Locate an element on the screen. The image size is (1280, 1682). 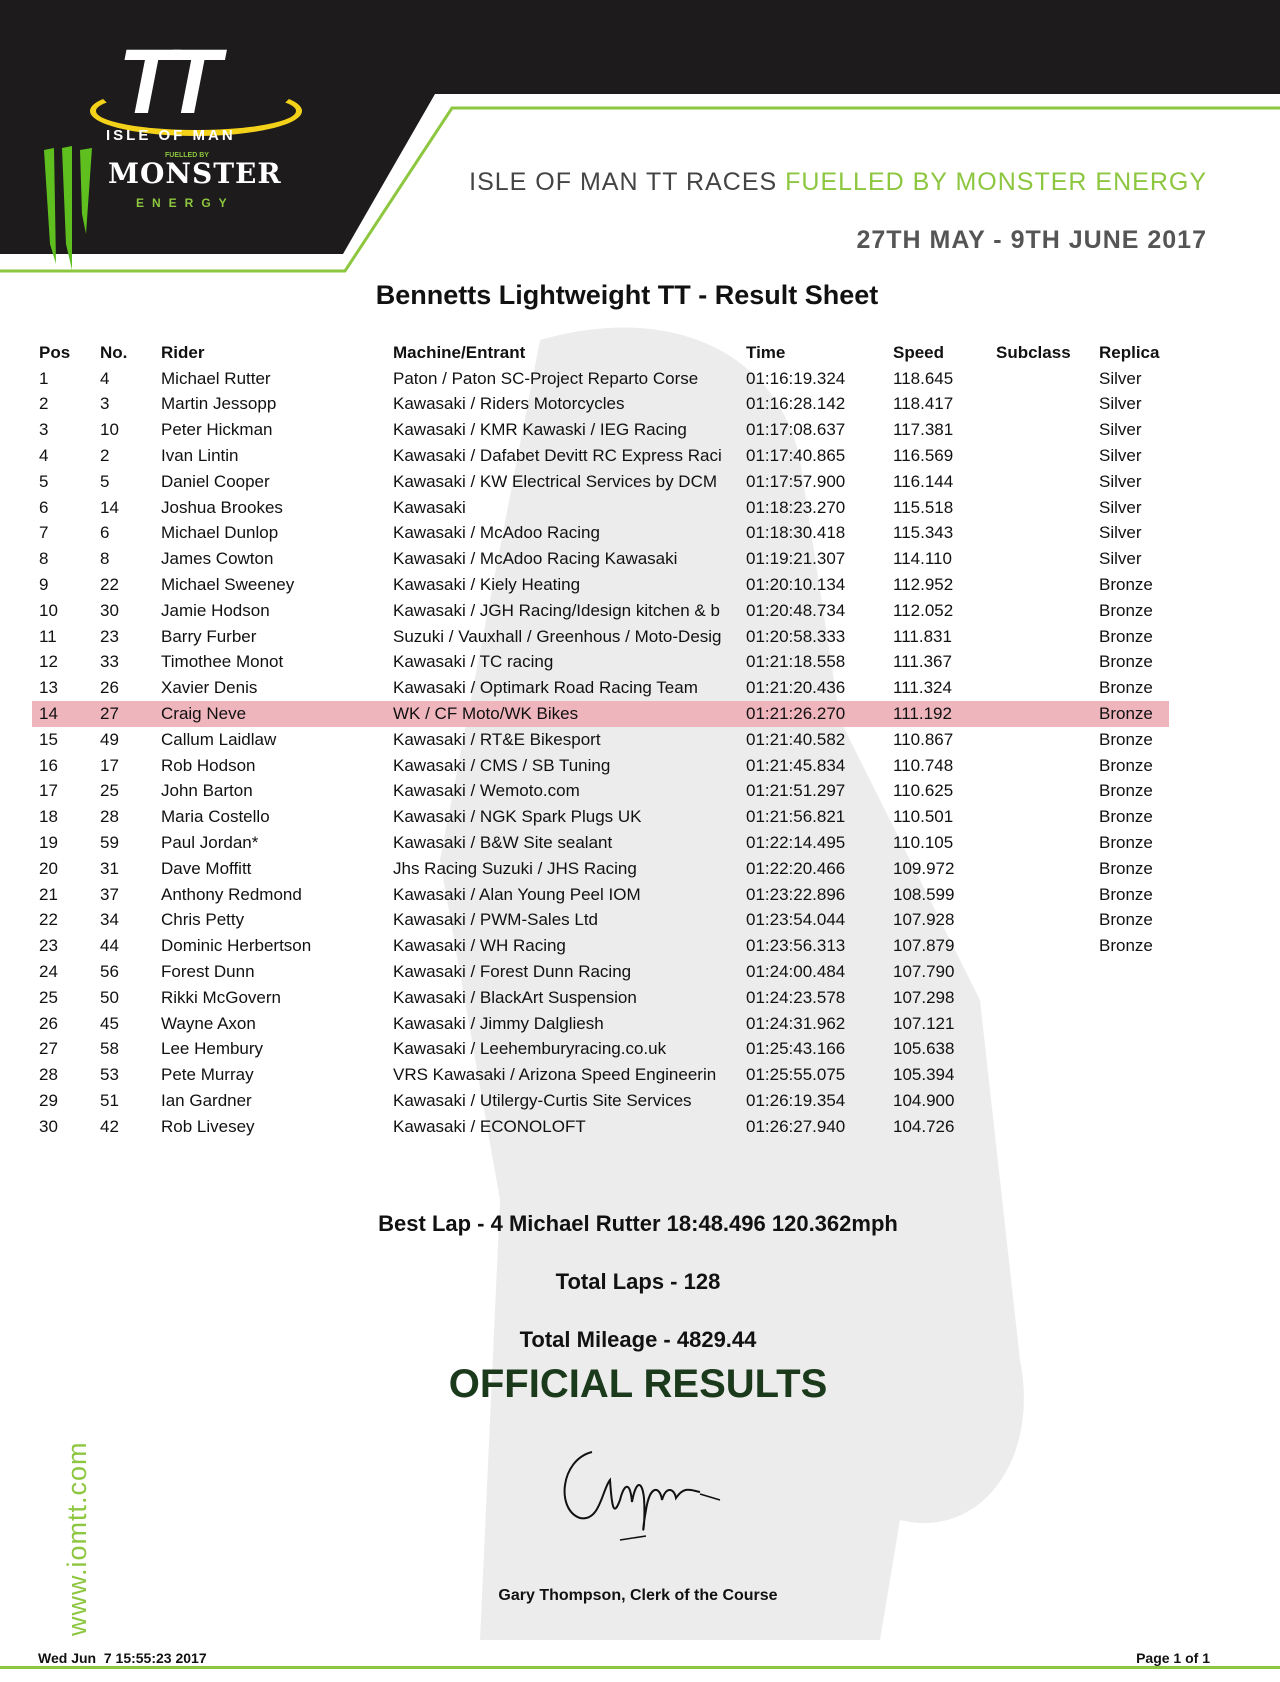
cell-pos: 7 is located at coordinates (44, 533).